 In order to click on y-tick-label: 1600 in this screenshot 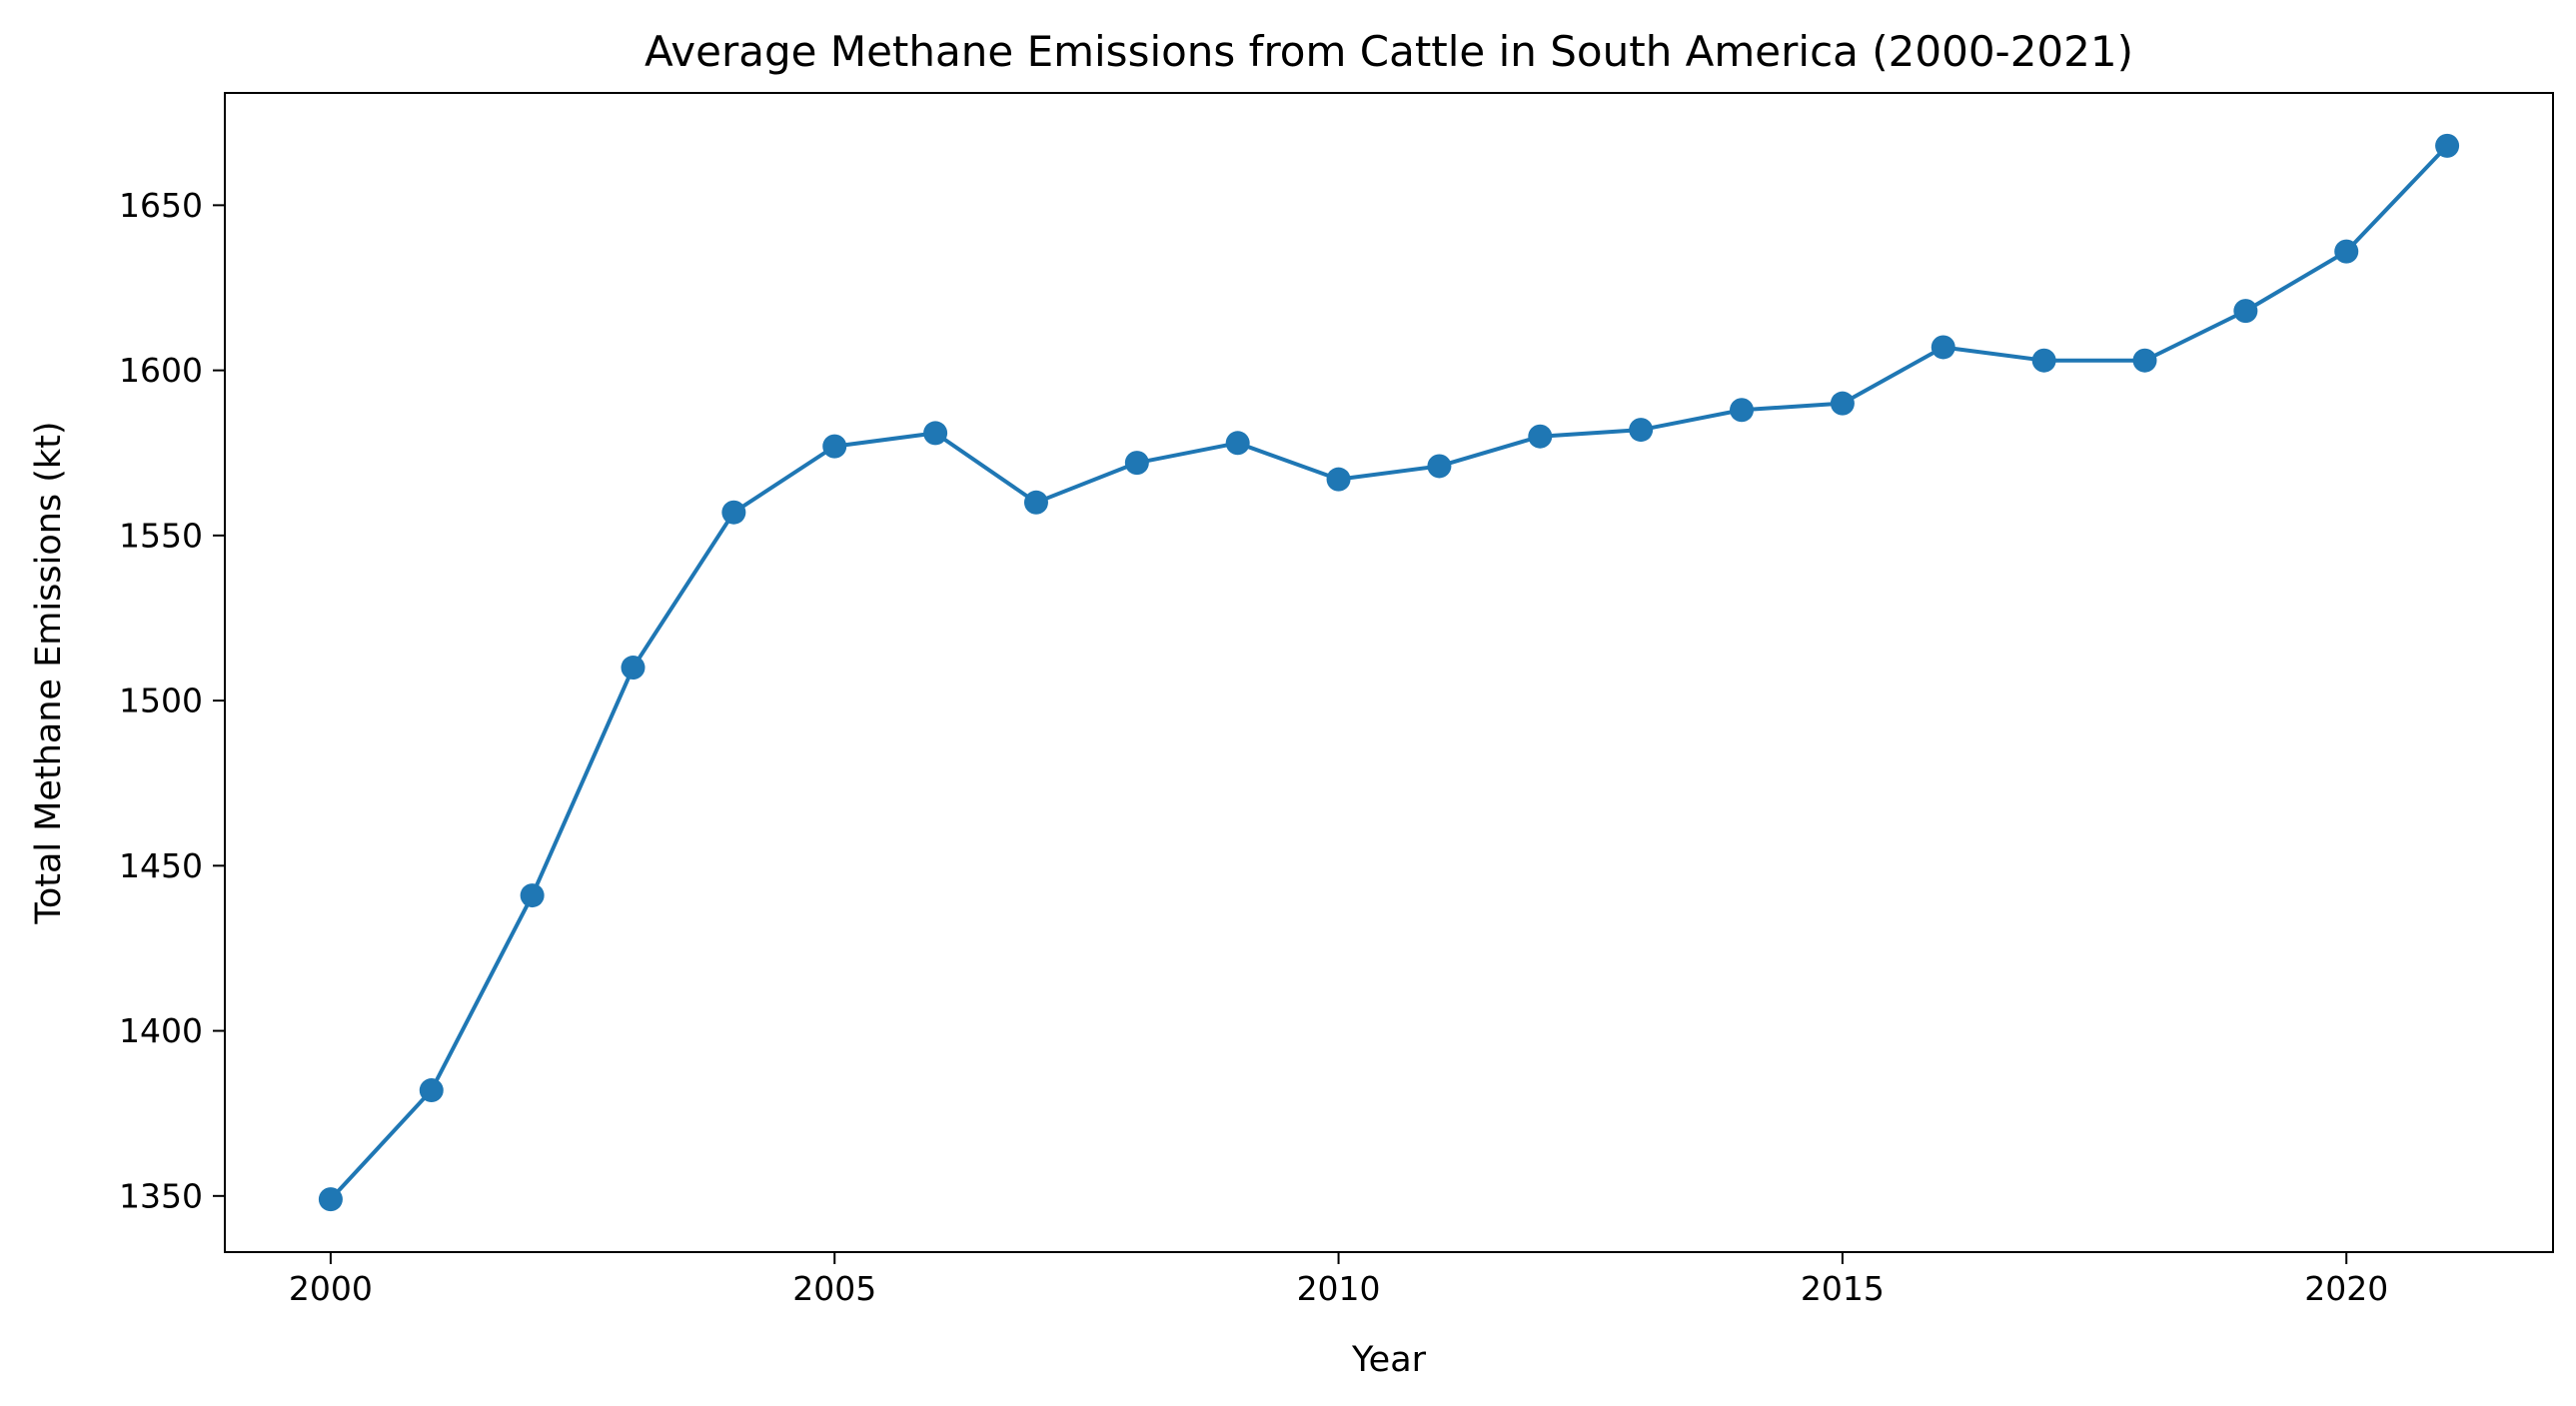, I will do `click(161, 371)`.